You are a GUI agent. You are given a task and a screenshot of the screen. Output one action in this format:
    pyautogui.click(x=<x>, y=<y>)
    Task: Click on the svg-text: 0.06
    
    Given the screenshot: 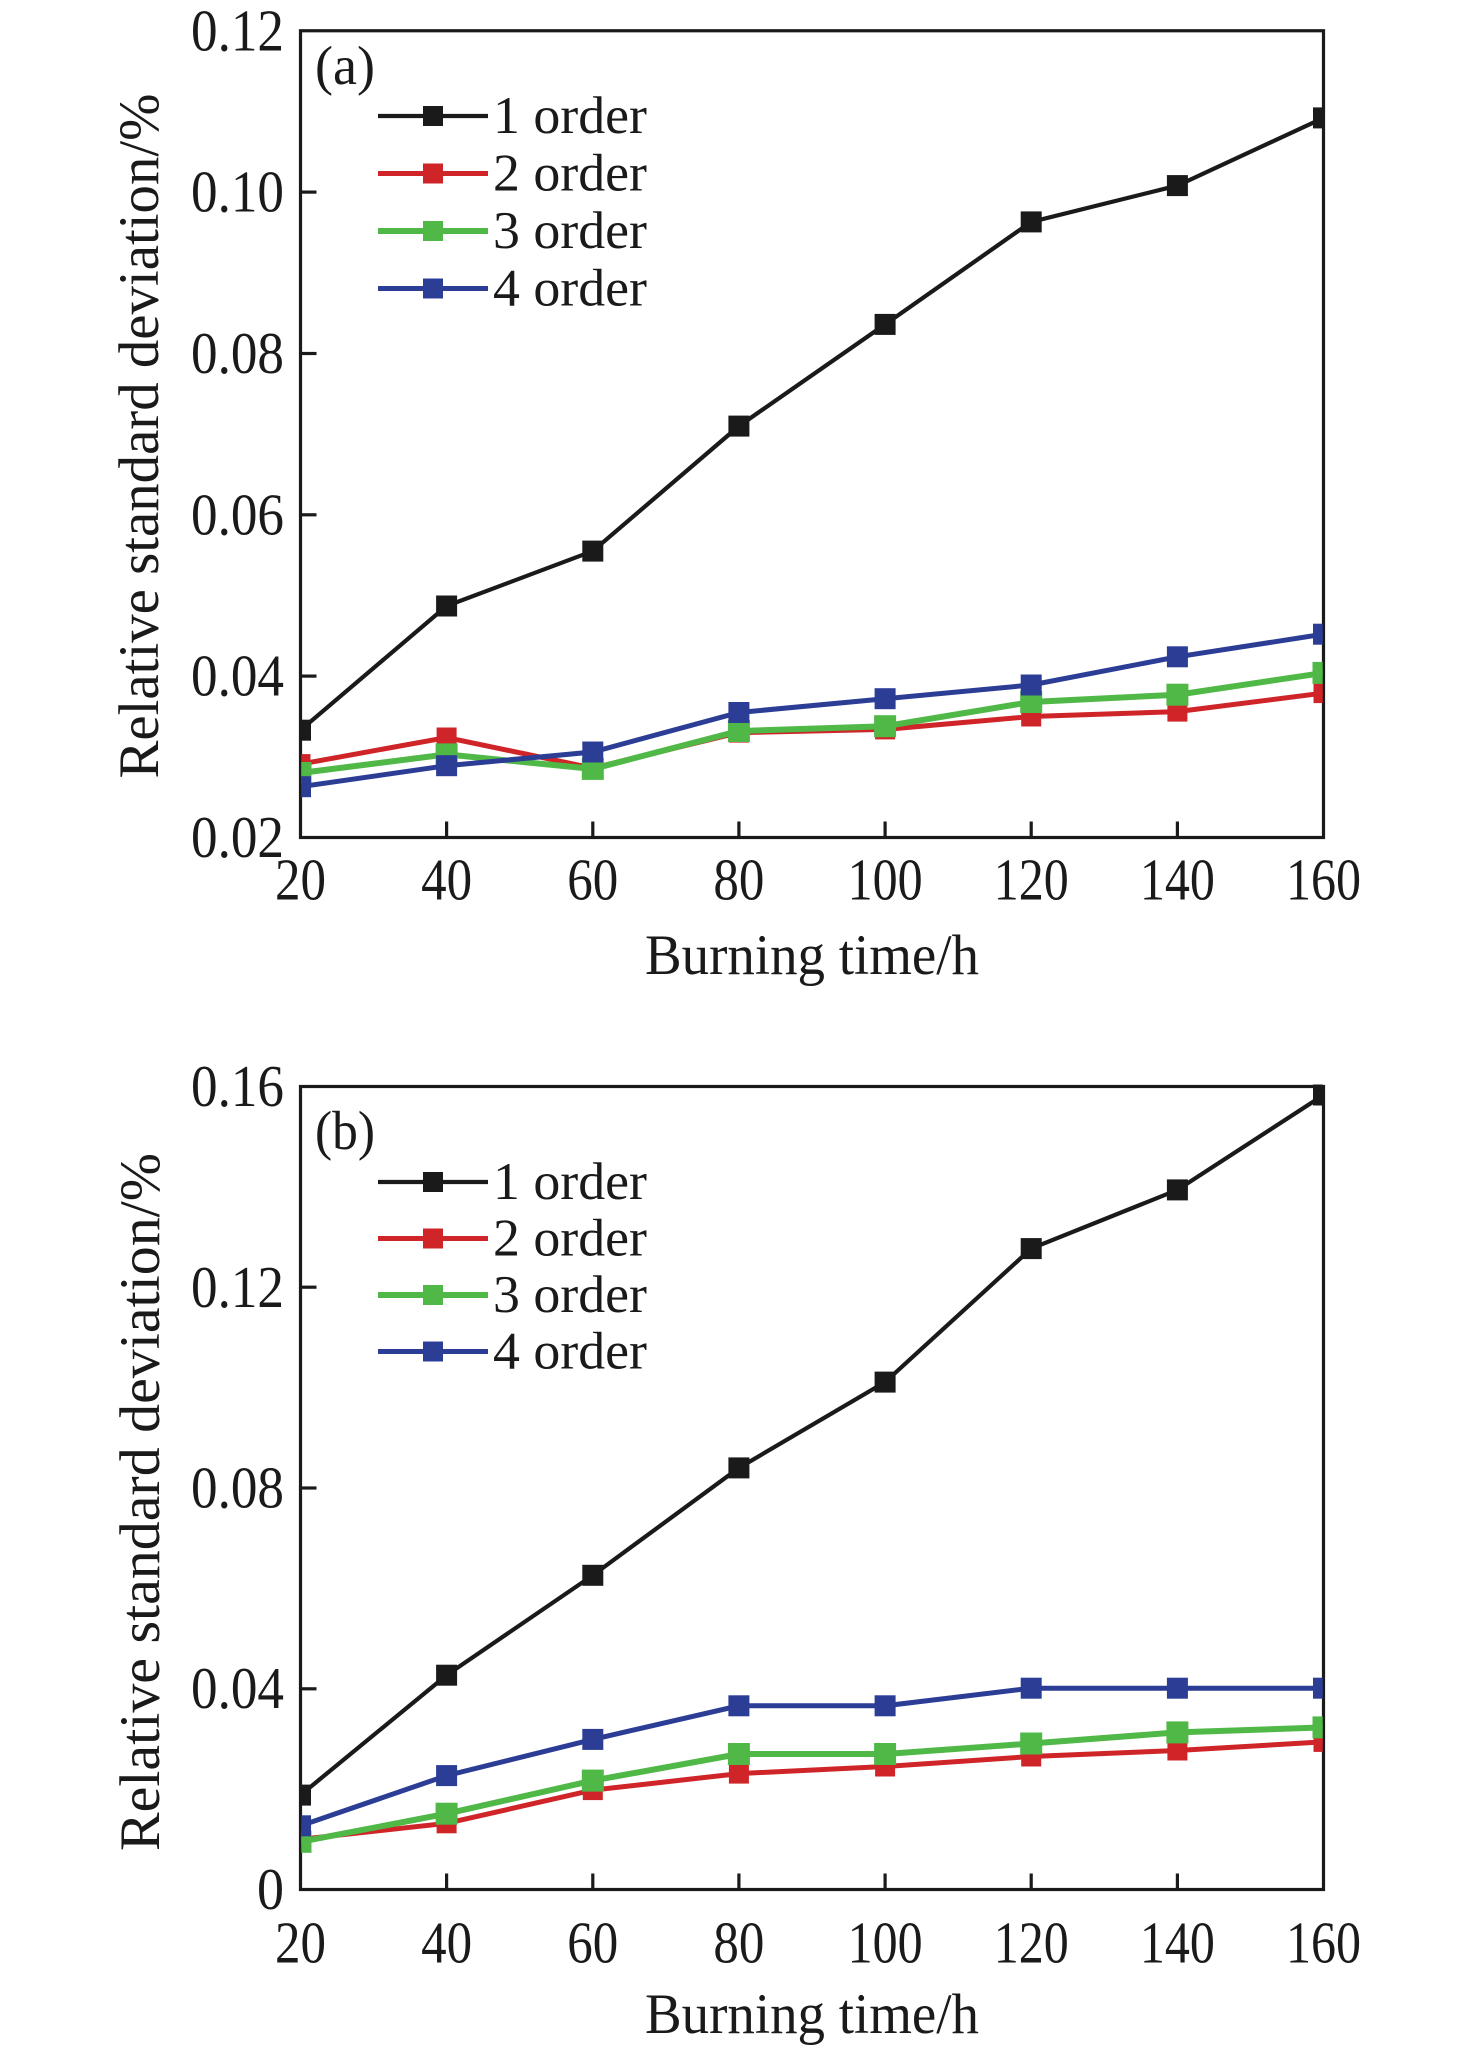 What is the action you would take?
    pyautogui.click(x=237, y=514)
    